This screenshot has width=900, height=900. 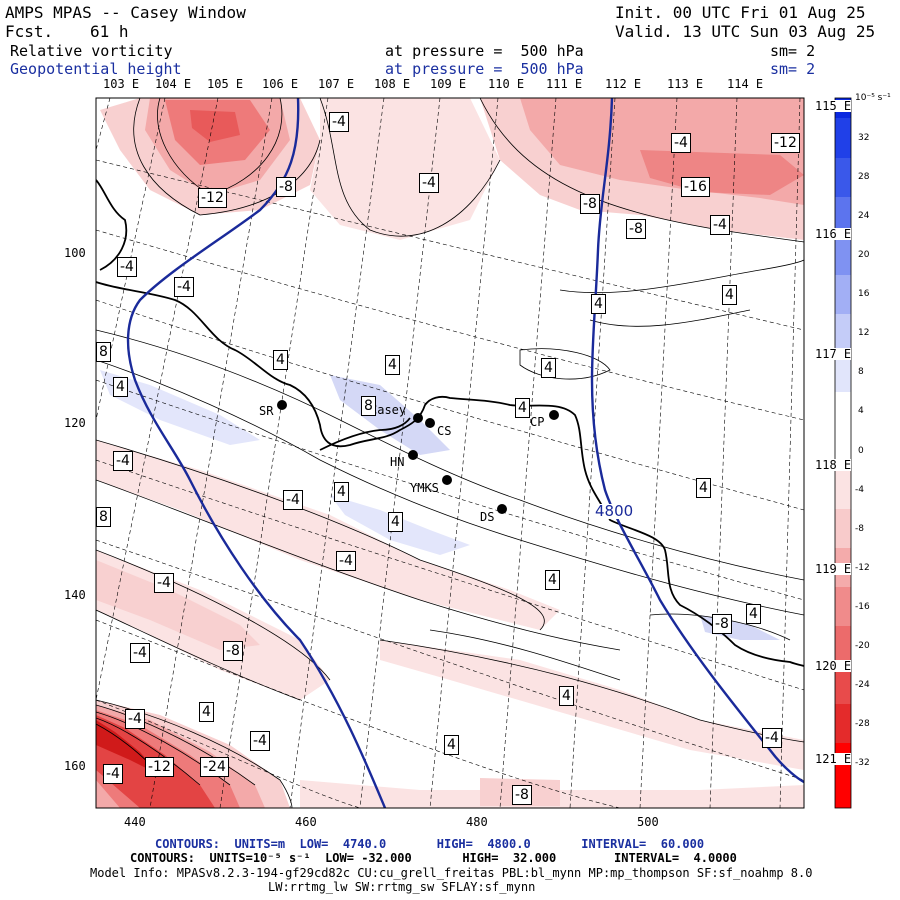 I want to click on model-title: AMPS MPAS -- Casey Window, so click(x=125, y=12).